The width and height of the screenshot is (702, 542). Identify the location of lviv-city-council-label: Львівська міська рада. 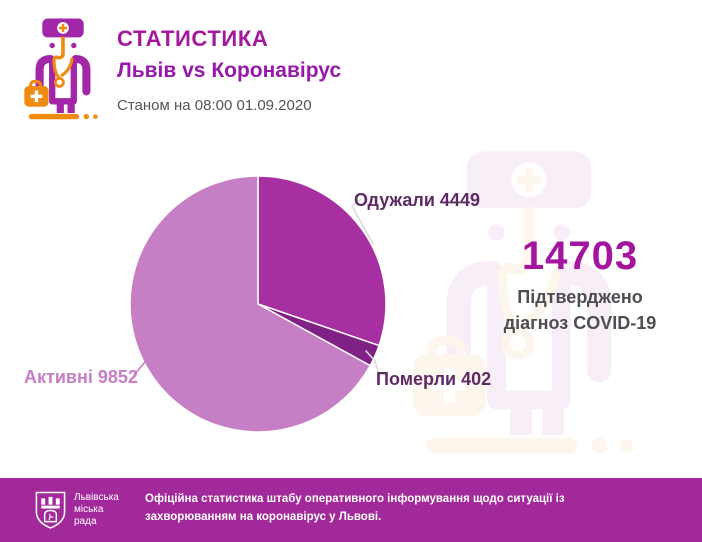
(96, 510).